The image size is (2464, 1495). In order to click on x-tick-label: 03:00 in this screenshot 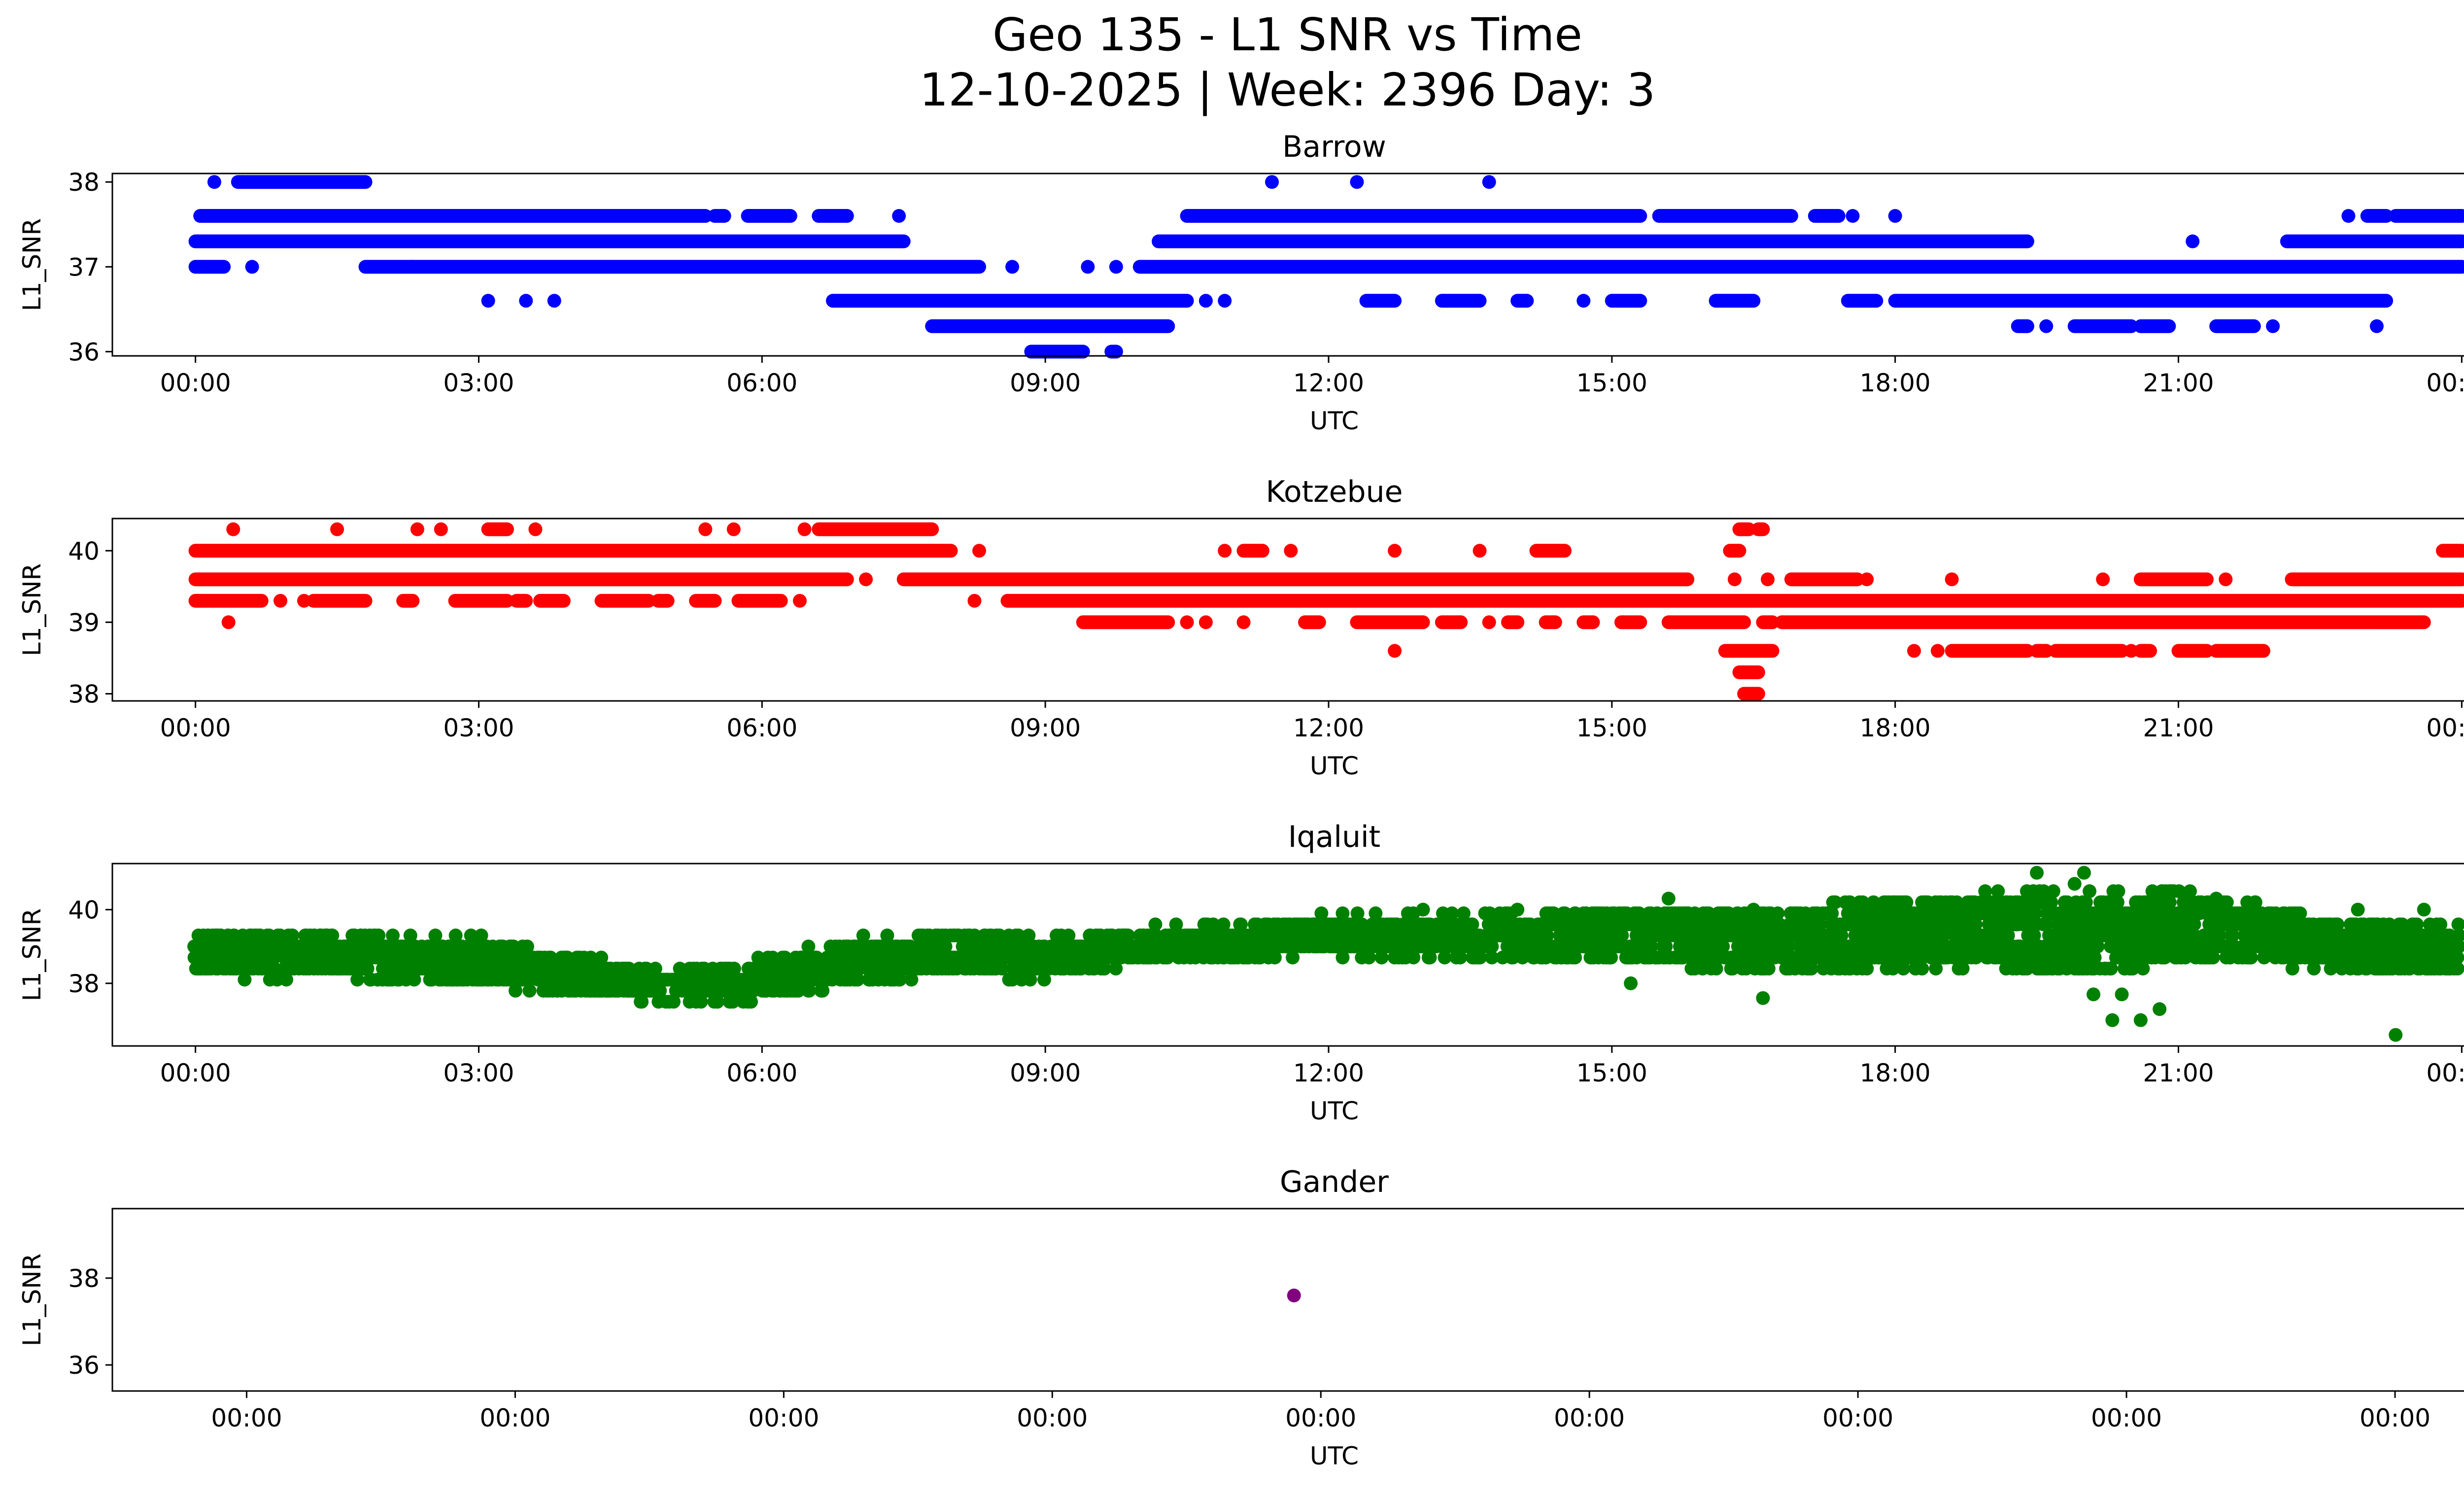, I will do `click(478, 383)`.